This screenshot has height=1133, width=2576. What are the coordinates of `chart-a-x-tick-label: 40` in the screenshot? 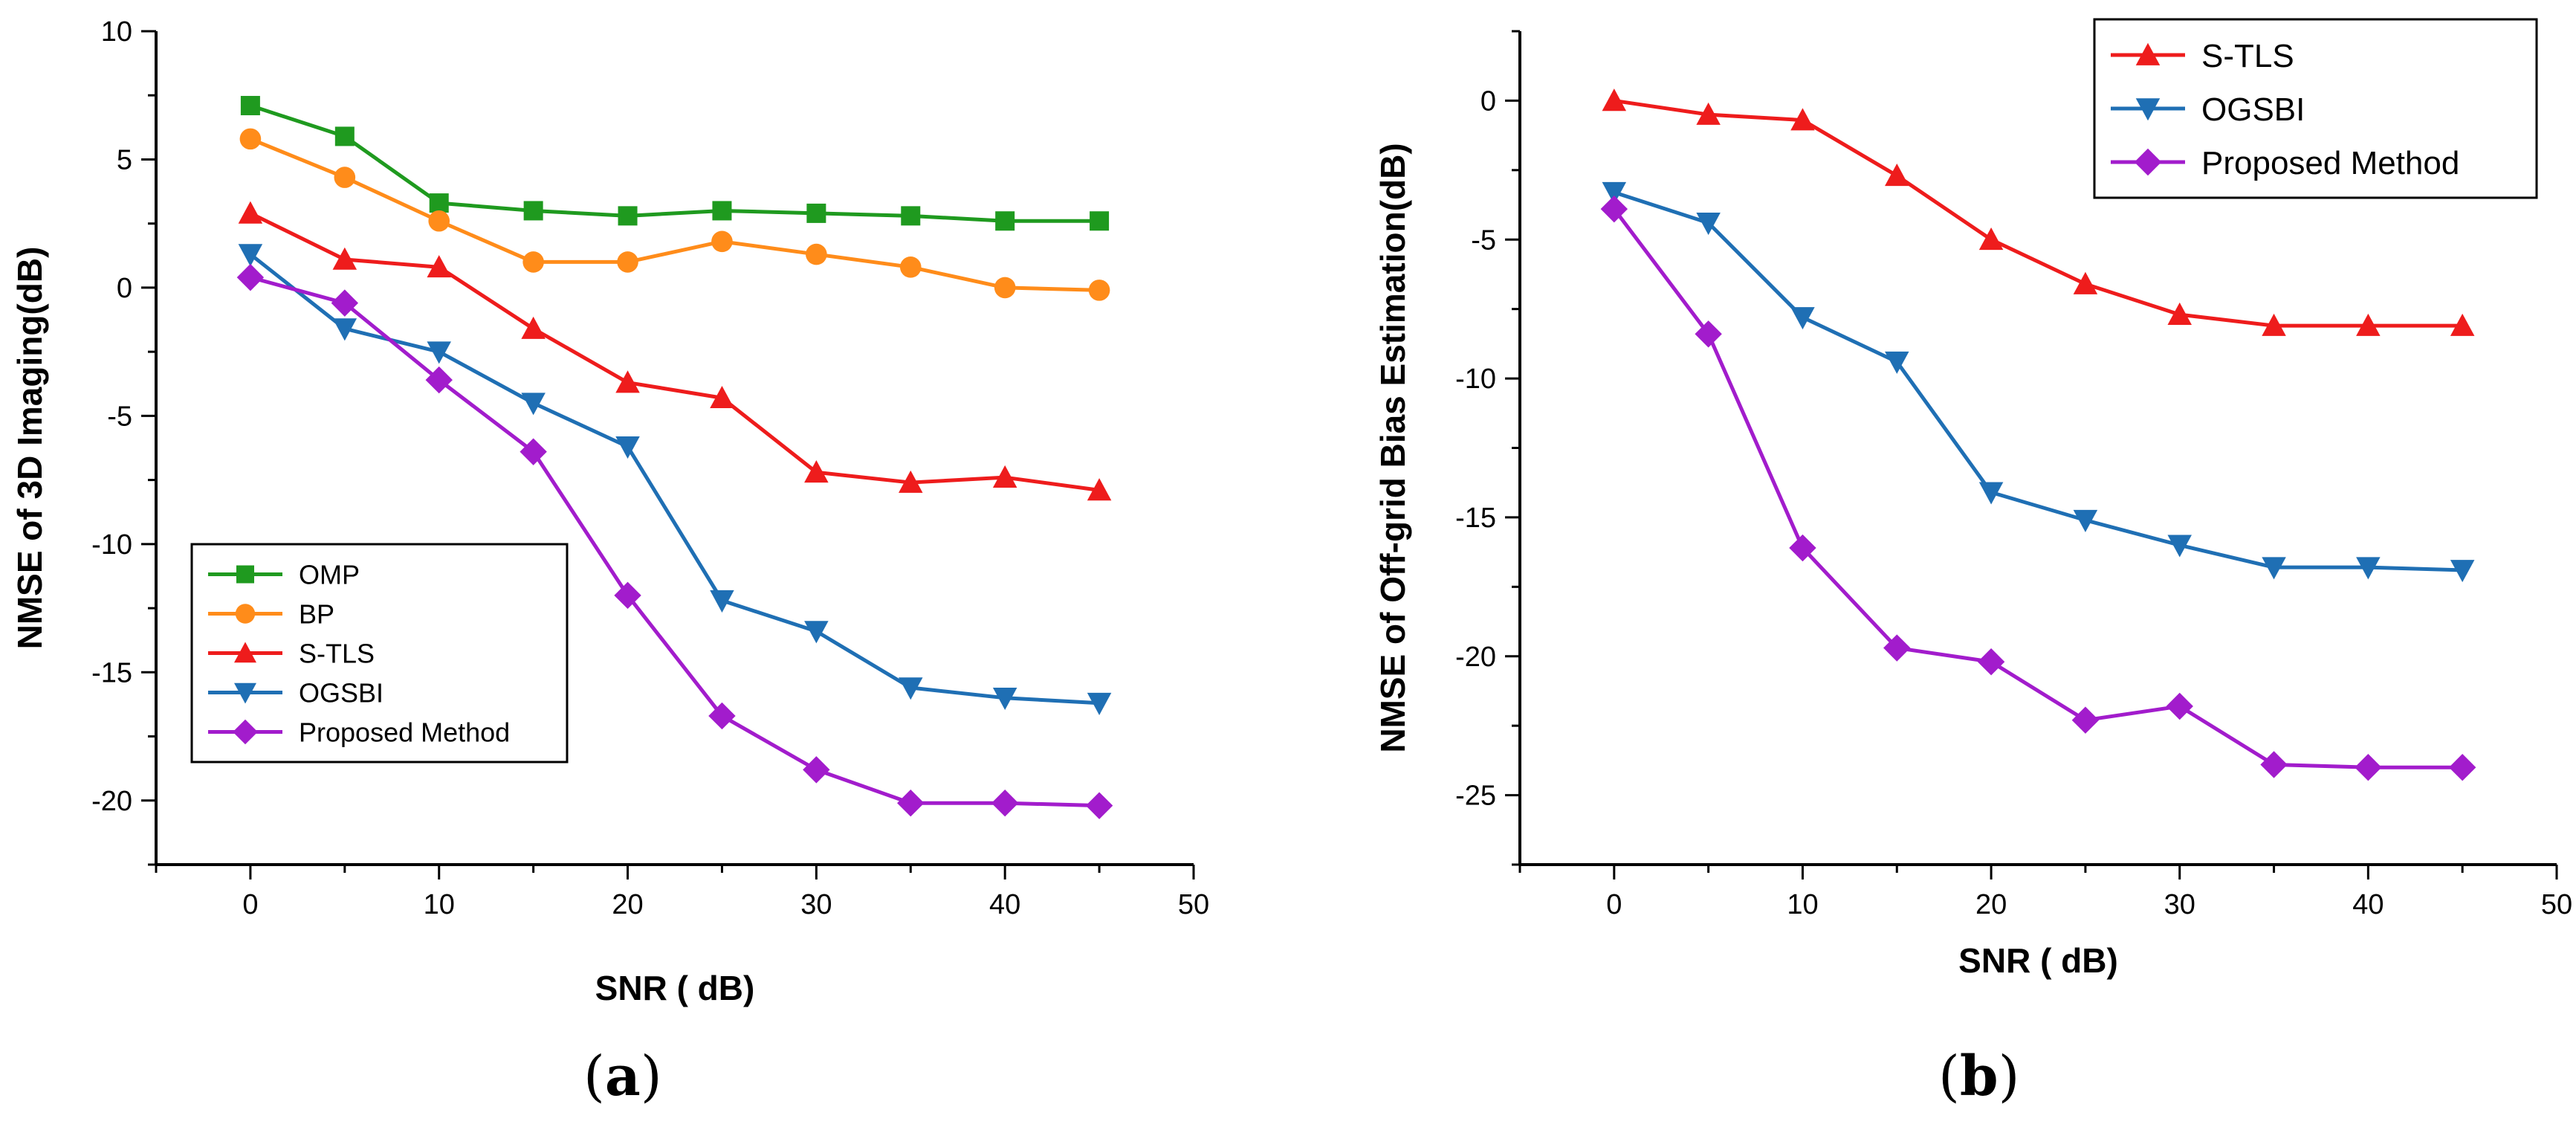 It's located at (1005, 904).